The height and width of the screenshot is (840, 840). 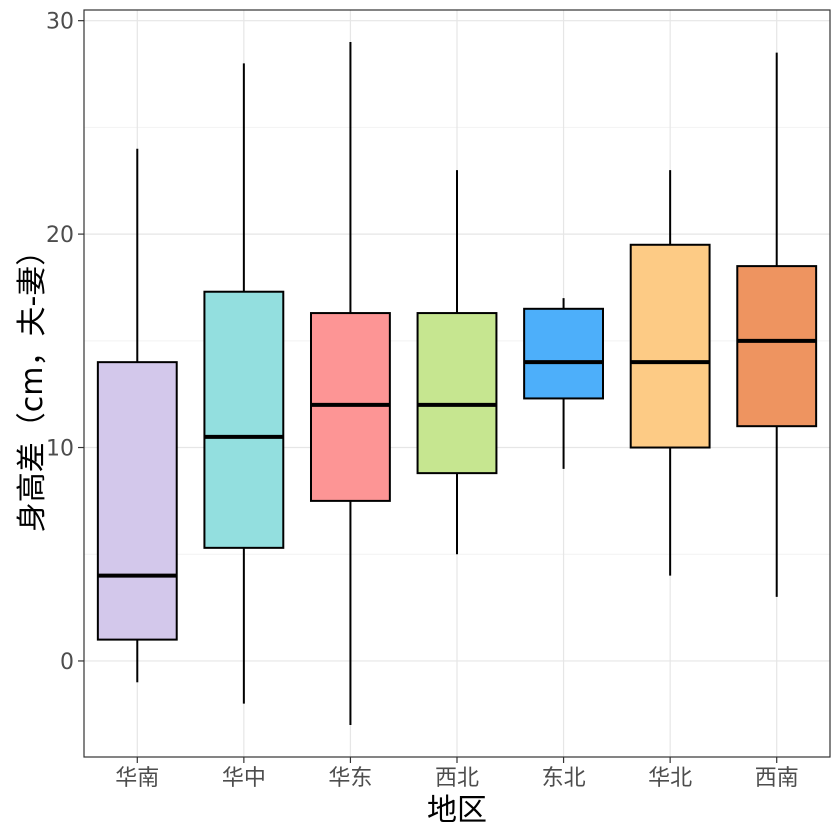 I want to click on x-tick-label: 东北, so click(x=564, y=778).